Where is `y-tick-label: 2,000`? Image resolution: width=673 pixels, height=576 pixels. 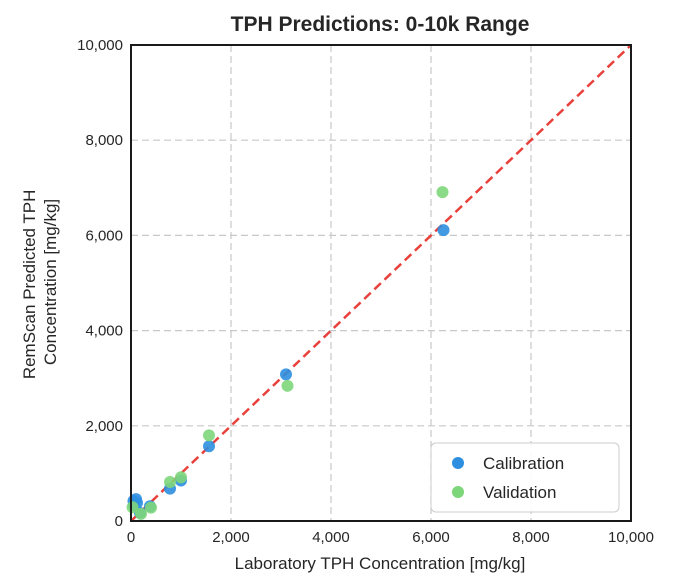 y-tick-label: 2,000 is located at coordinates (104, 426).